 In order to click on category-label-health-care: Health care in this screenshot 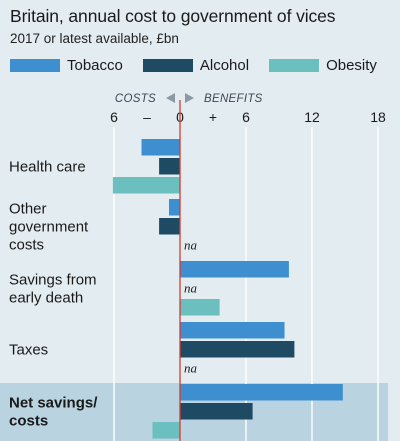, I will do `click(47, 166)`.